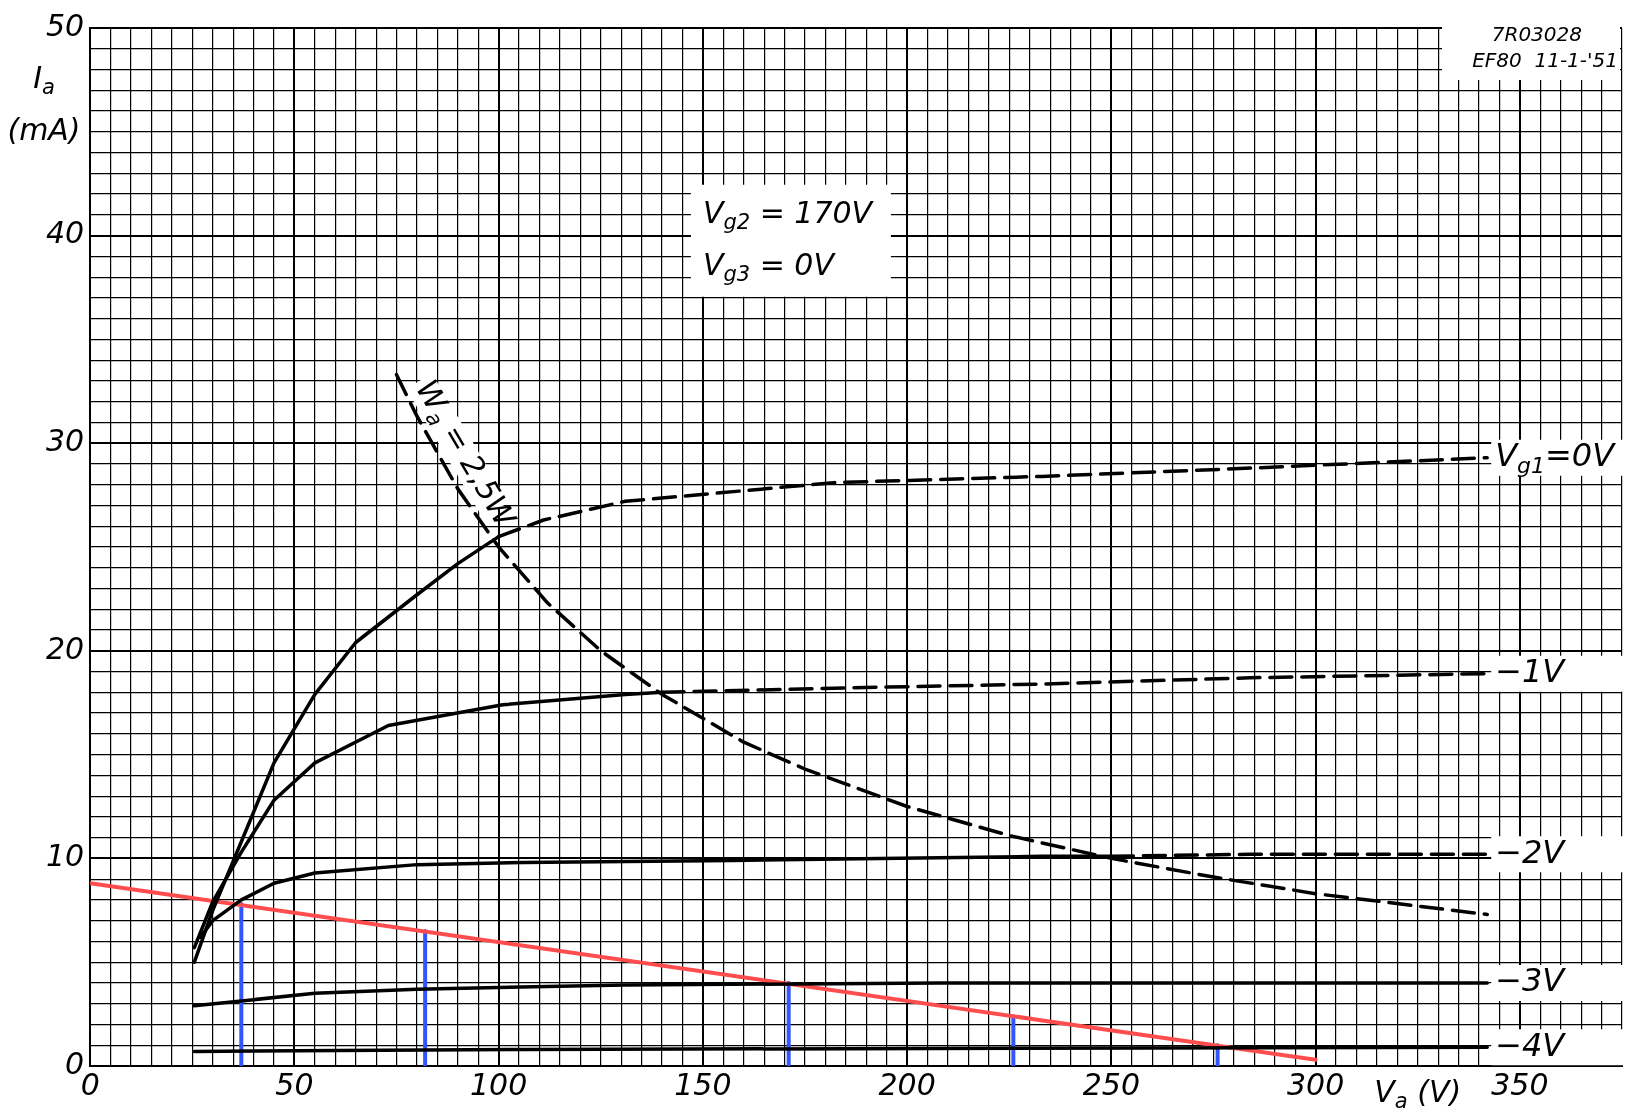  Describe the element at coordinates (65, 25) in the screenshot. I see `y-tick-label: 50` at that location.